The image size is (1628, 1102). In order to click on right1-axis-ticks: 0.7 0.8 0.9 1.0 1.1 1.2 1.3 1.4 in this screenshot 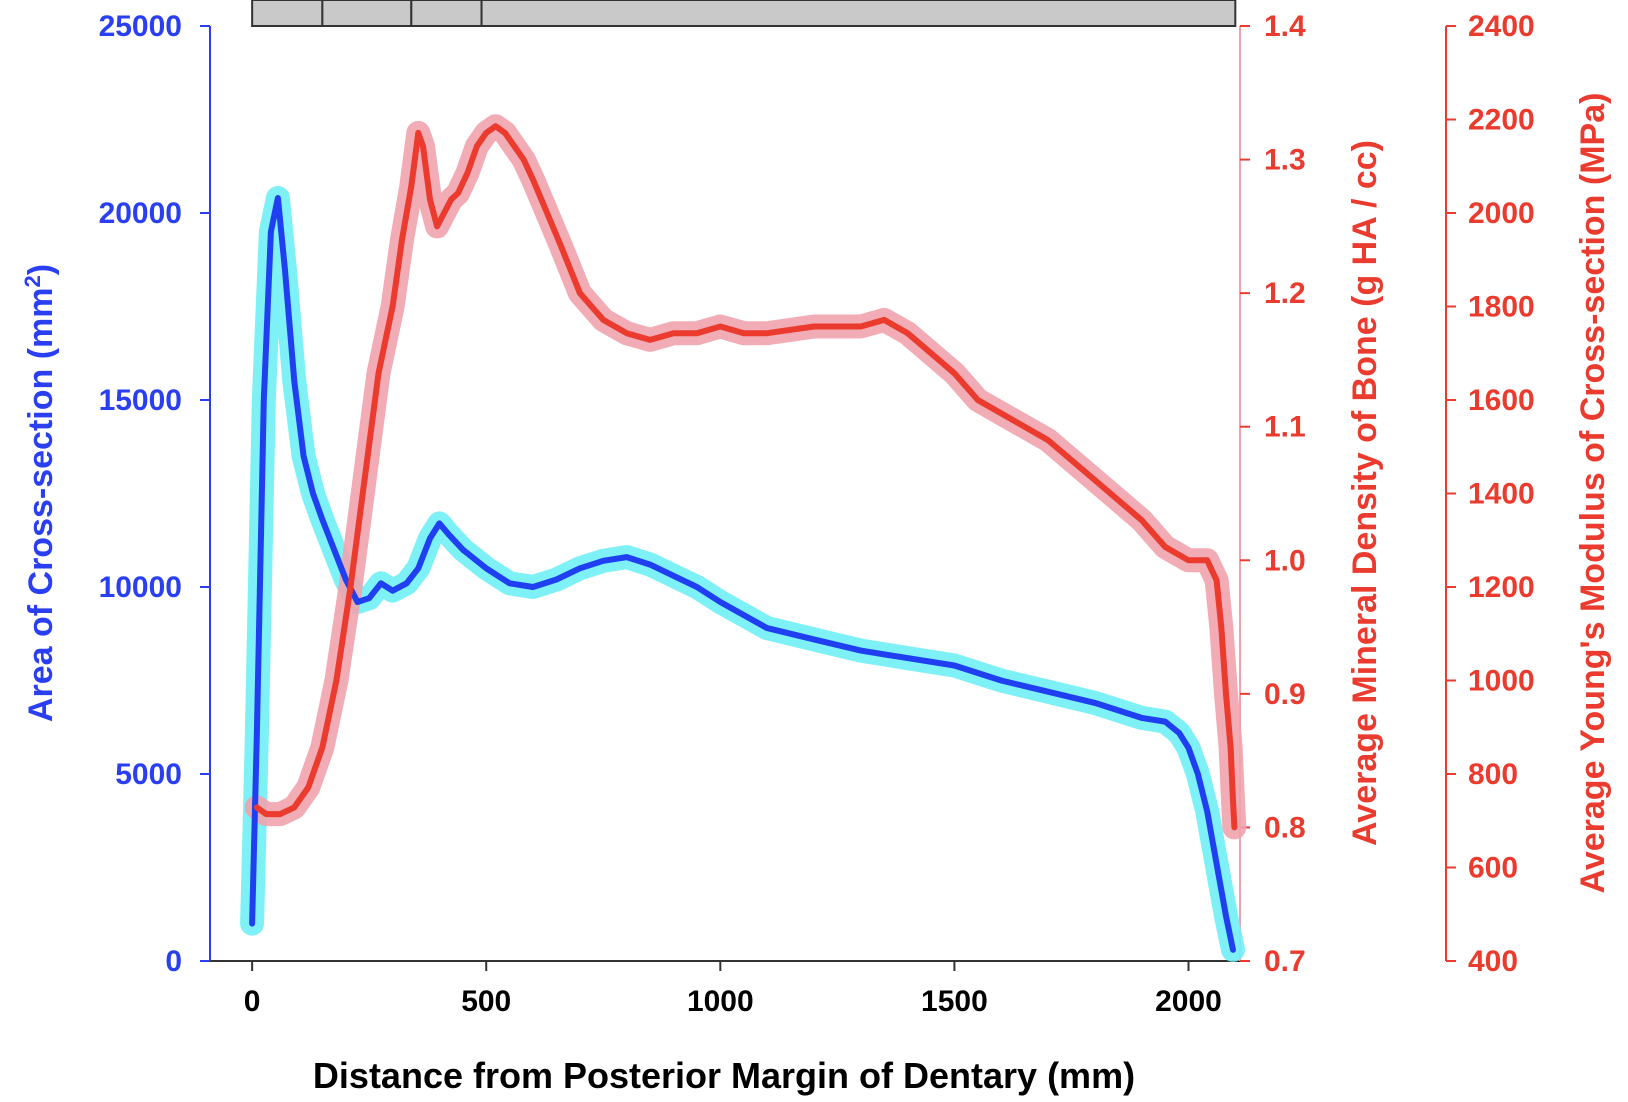, I will do `click(1273, 494)`.